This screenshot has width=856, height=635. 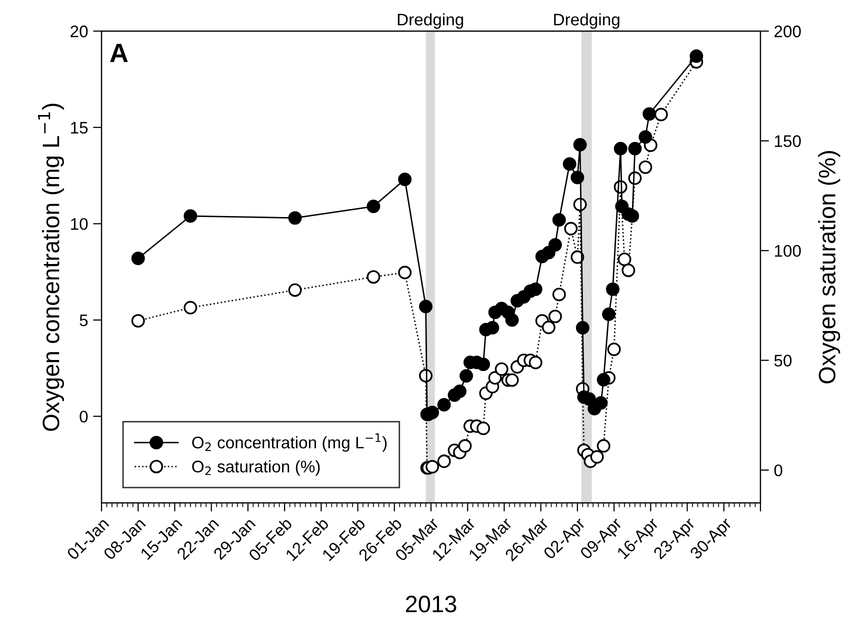 What do you see at coordinates (778, 470) in the screenshot?
I see `y2-tick-label: 0` at bounding box center [778, 470].